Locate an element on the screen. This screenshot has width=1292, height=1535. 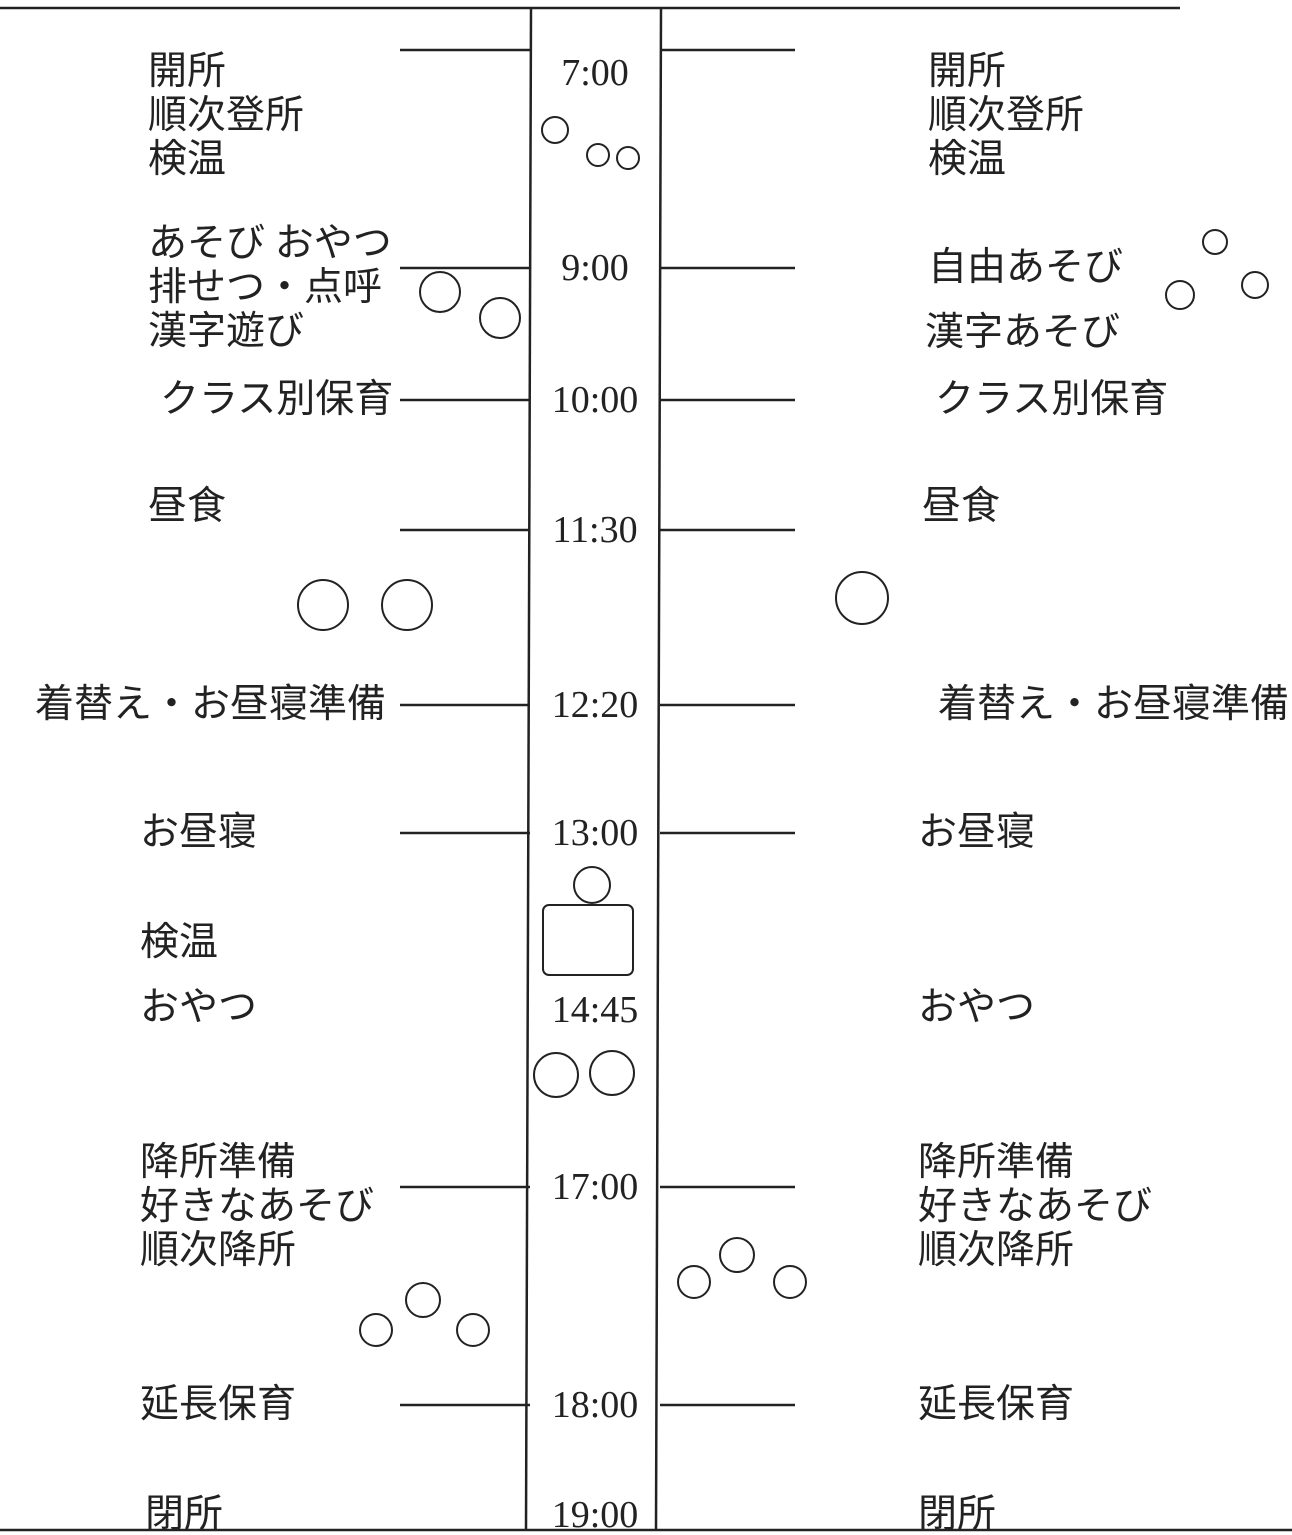
left-activity: お昼寝 is located at coordinates (198, 833).